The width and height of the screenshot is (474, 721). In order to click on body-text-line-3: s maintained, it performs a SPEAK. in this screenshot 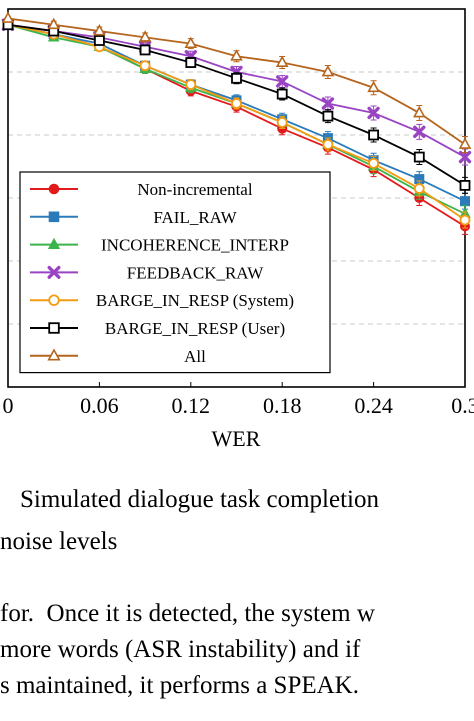, I will do `click(179, 685)`.